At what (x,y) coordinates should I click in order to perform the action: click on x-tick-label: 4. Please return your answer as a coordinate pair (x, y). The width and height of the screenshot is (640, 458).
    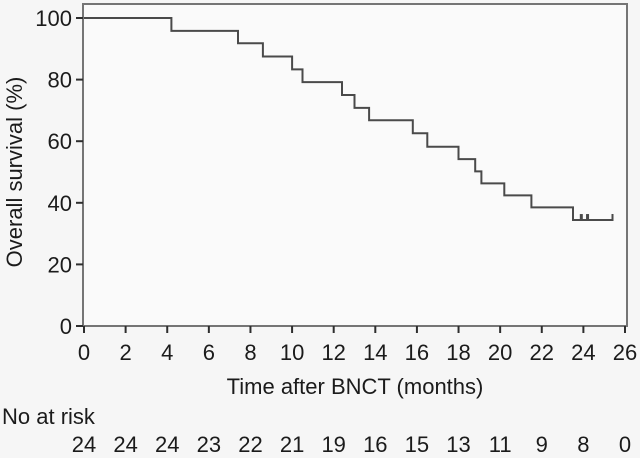
    Looking at the image, I should click on (167, 352).